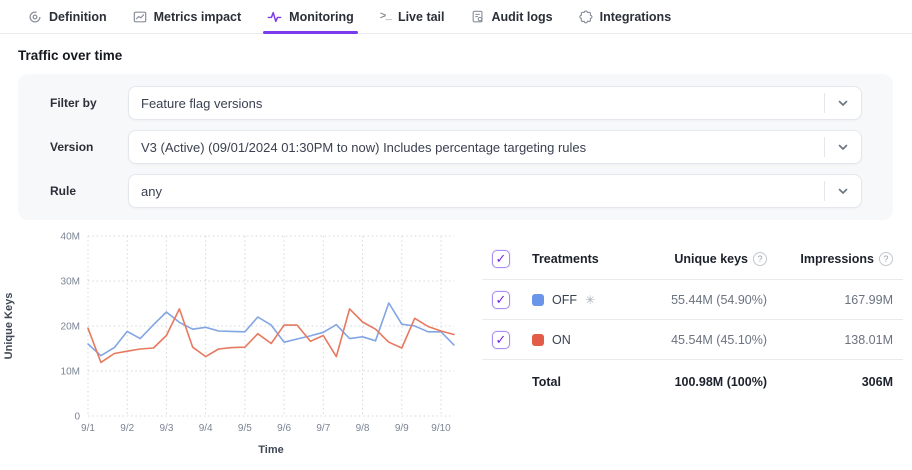  What do you see at coordinates (719, 299) in the screenshot?
I see `off-unique-keys: 55.44M (54.90%)` at bounding box center [719, 299].